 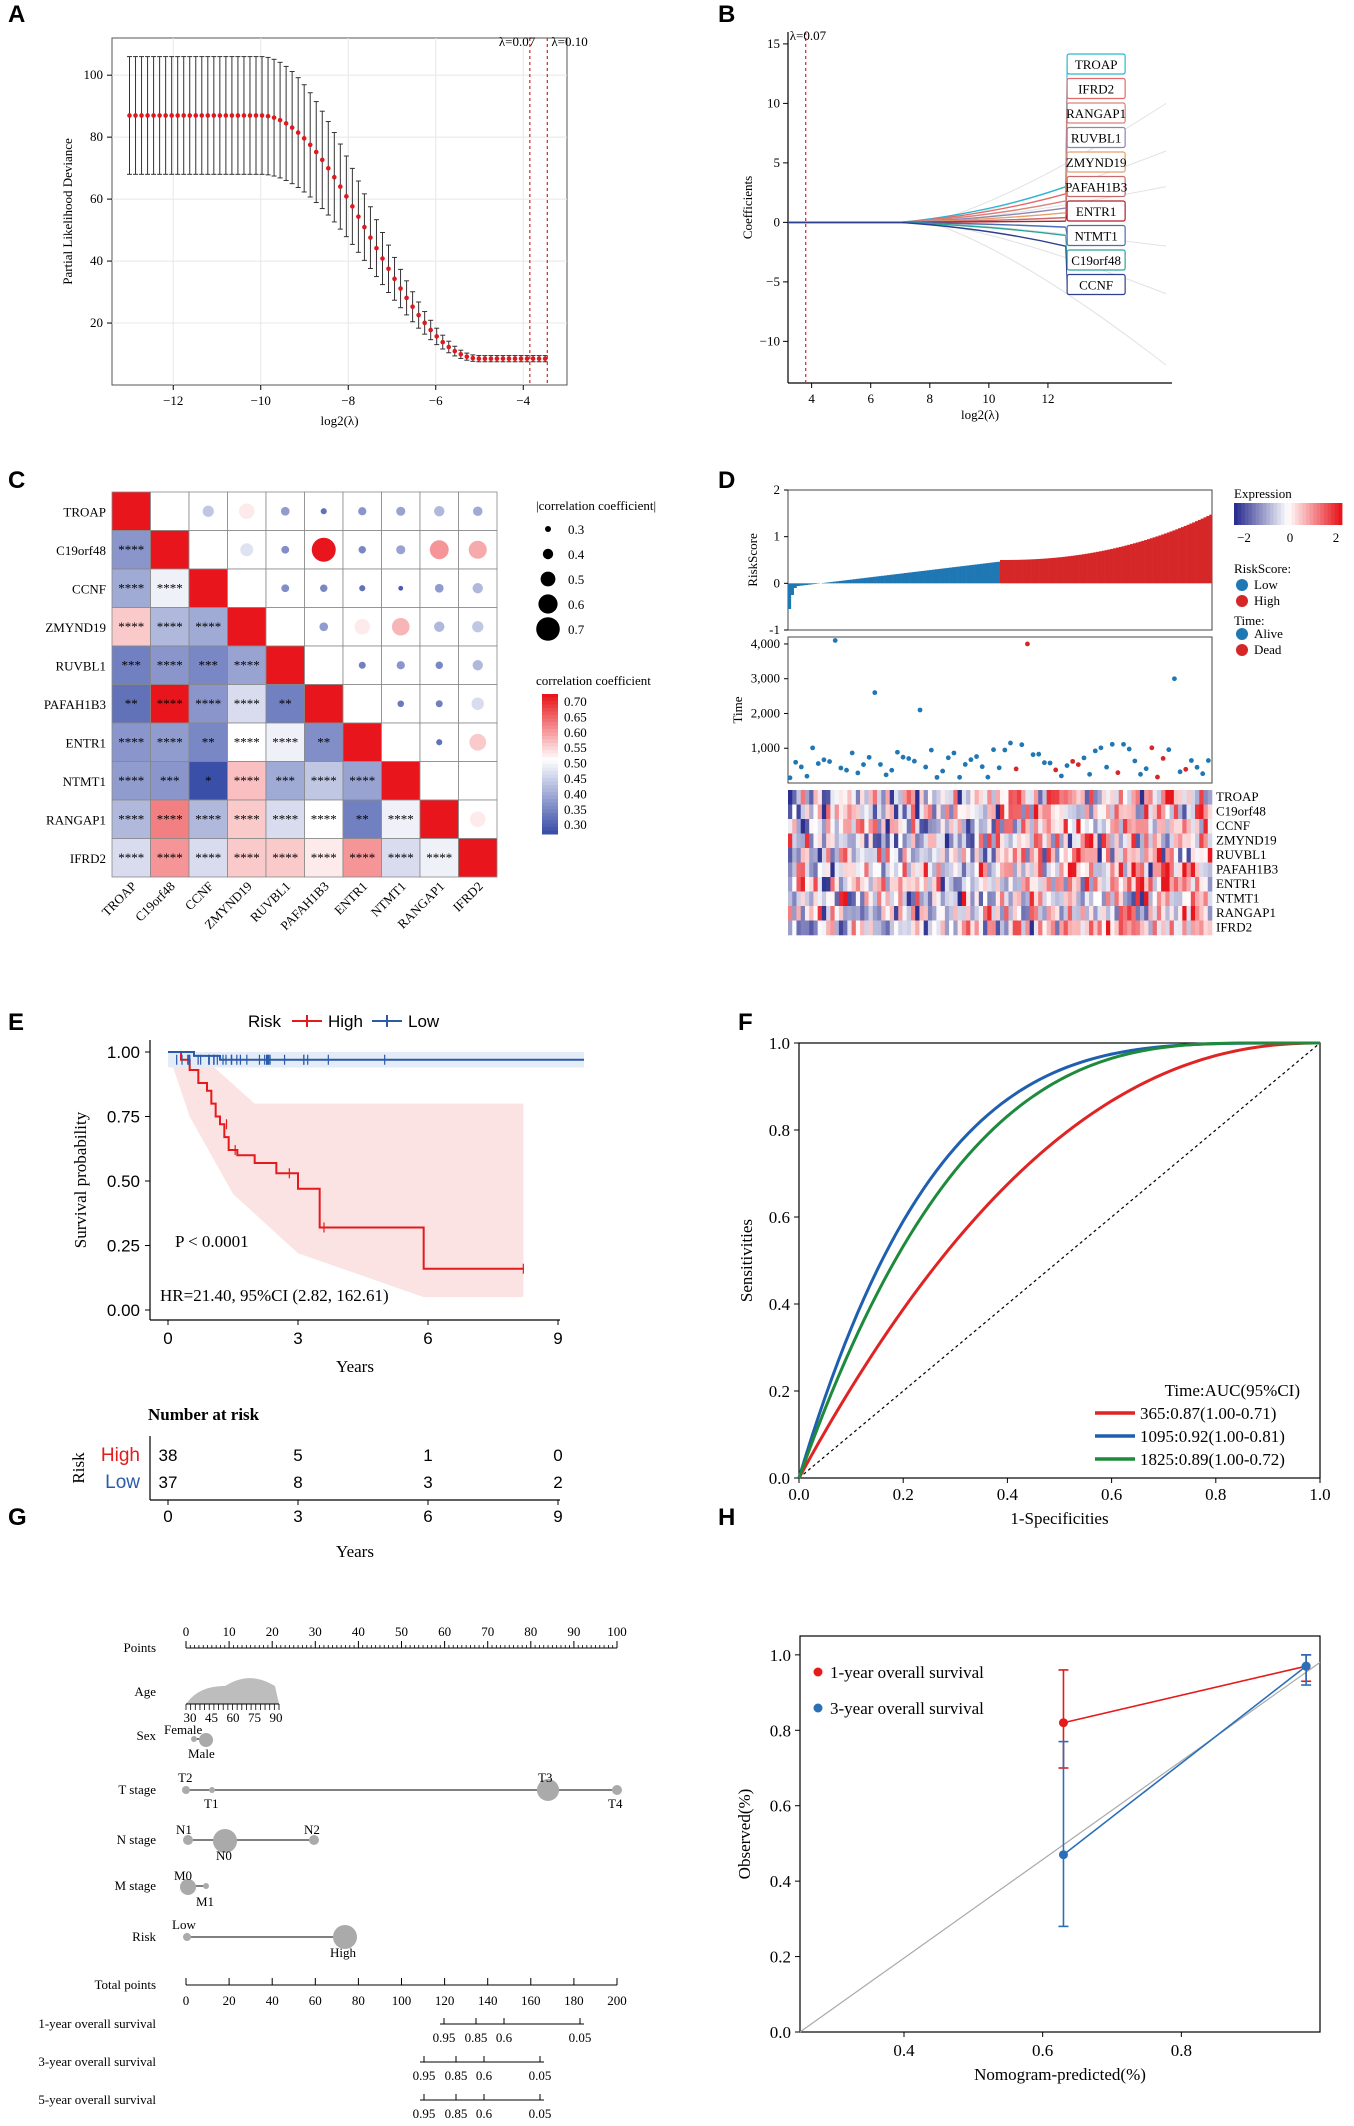 I want to click on panel-g-m-dot, so click(x=206, y=1886).